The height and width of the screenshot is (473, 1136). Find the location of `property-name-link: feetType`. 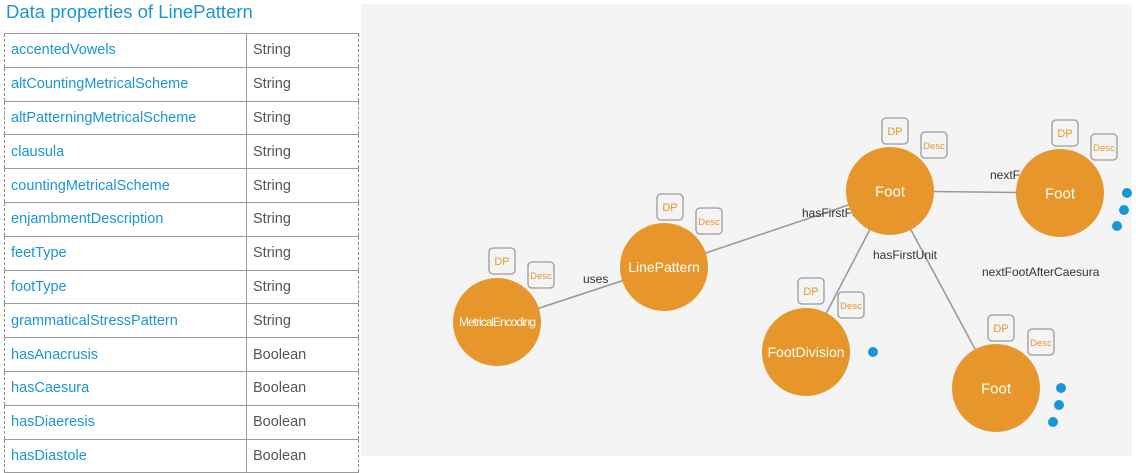

property-name-link: feetType is located at coordinates (125, 253).